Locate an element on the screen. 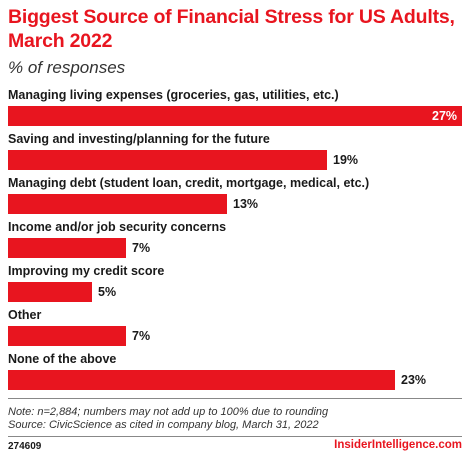 This screenshot has width=470, height=457. footer-divider is located at coordinates (235, 398).